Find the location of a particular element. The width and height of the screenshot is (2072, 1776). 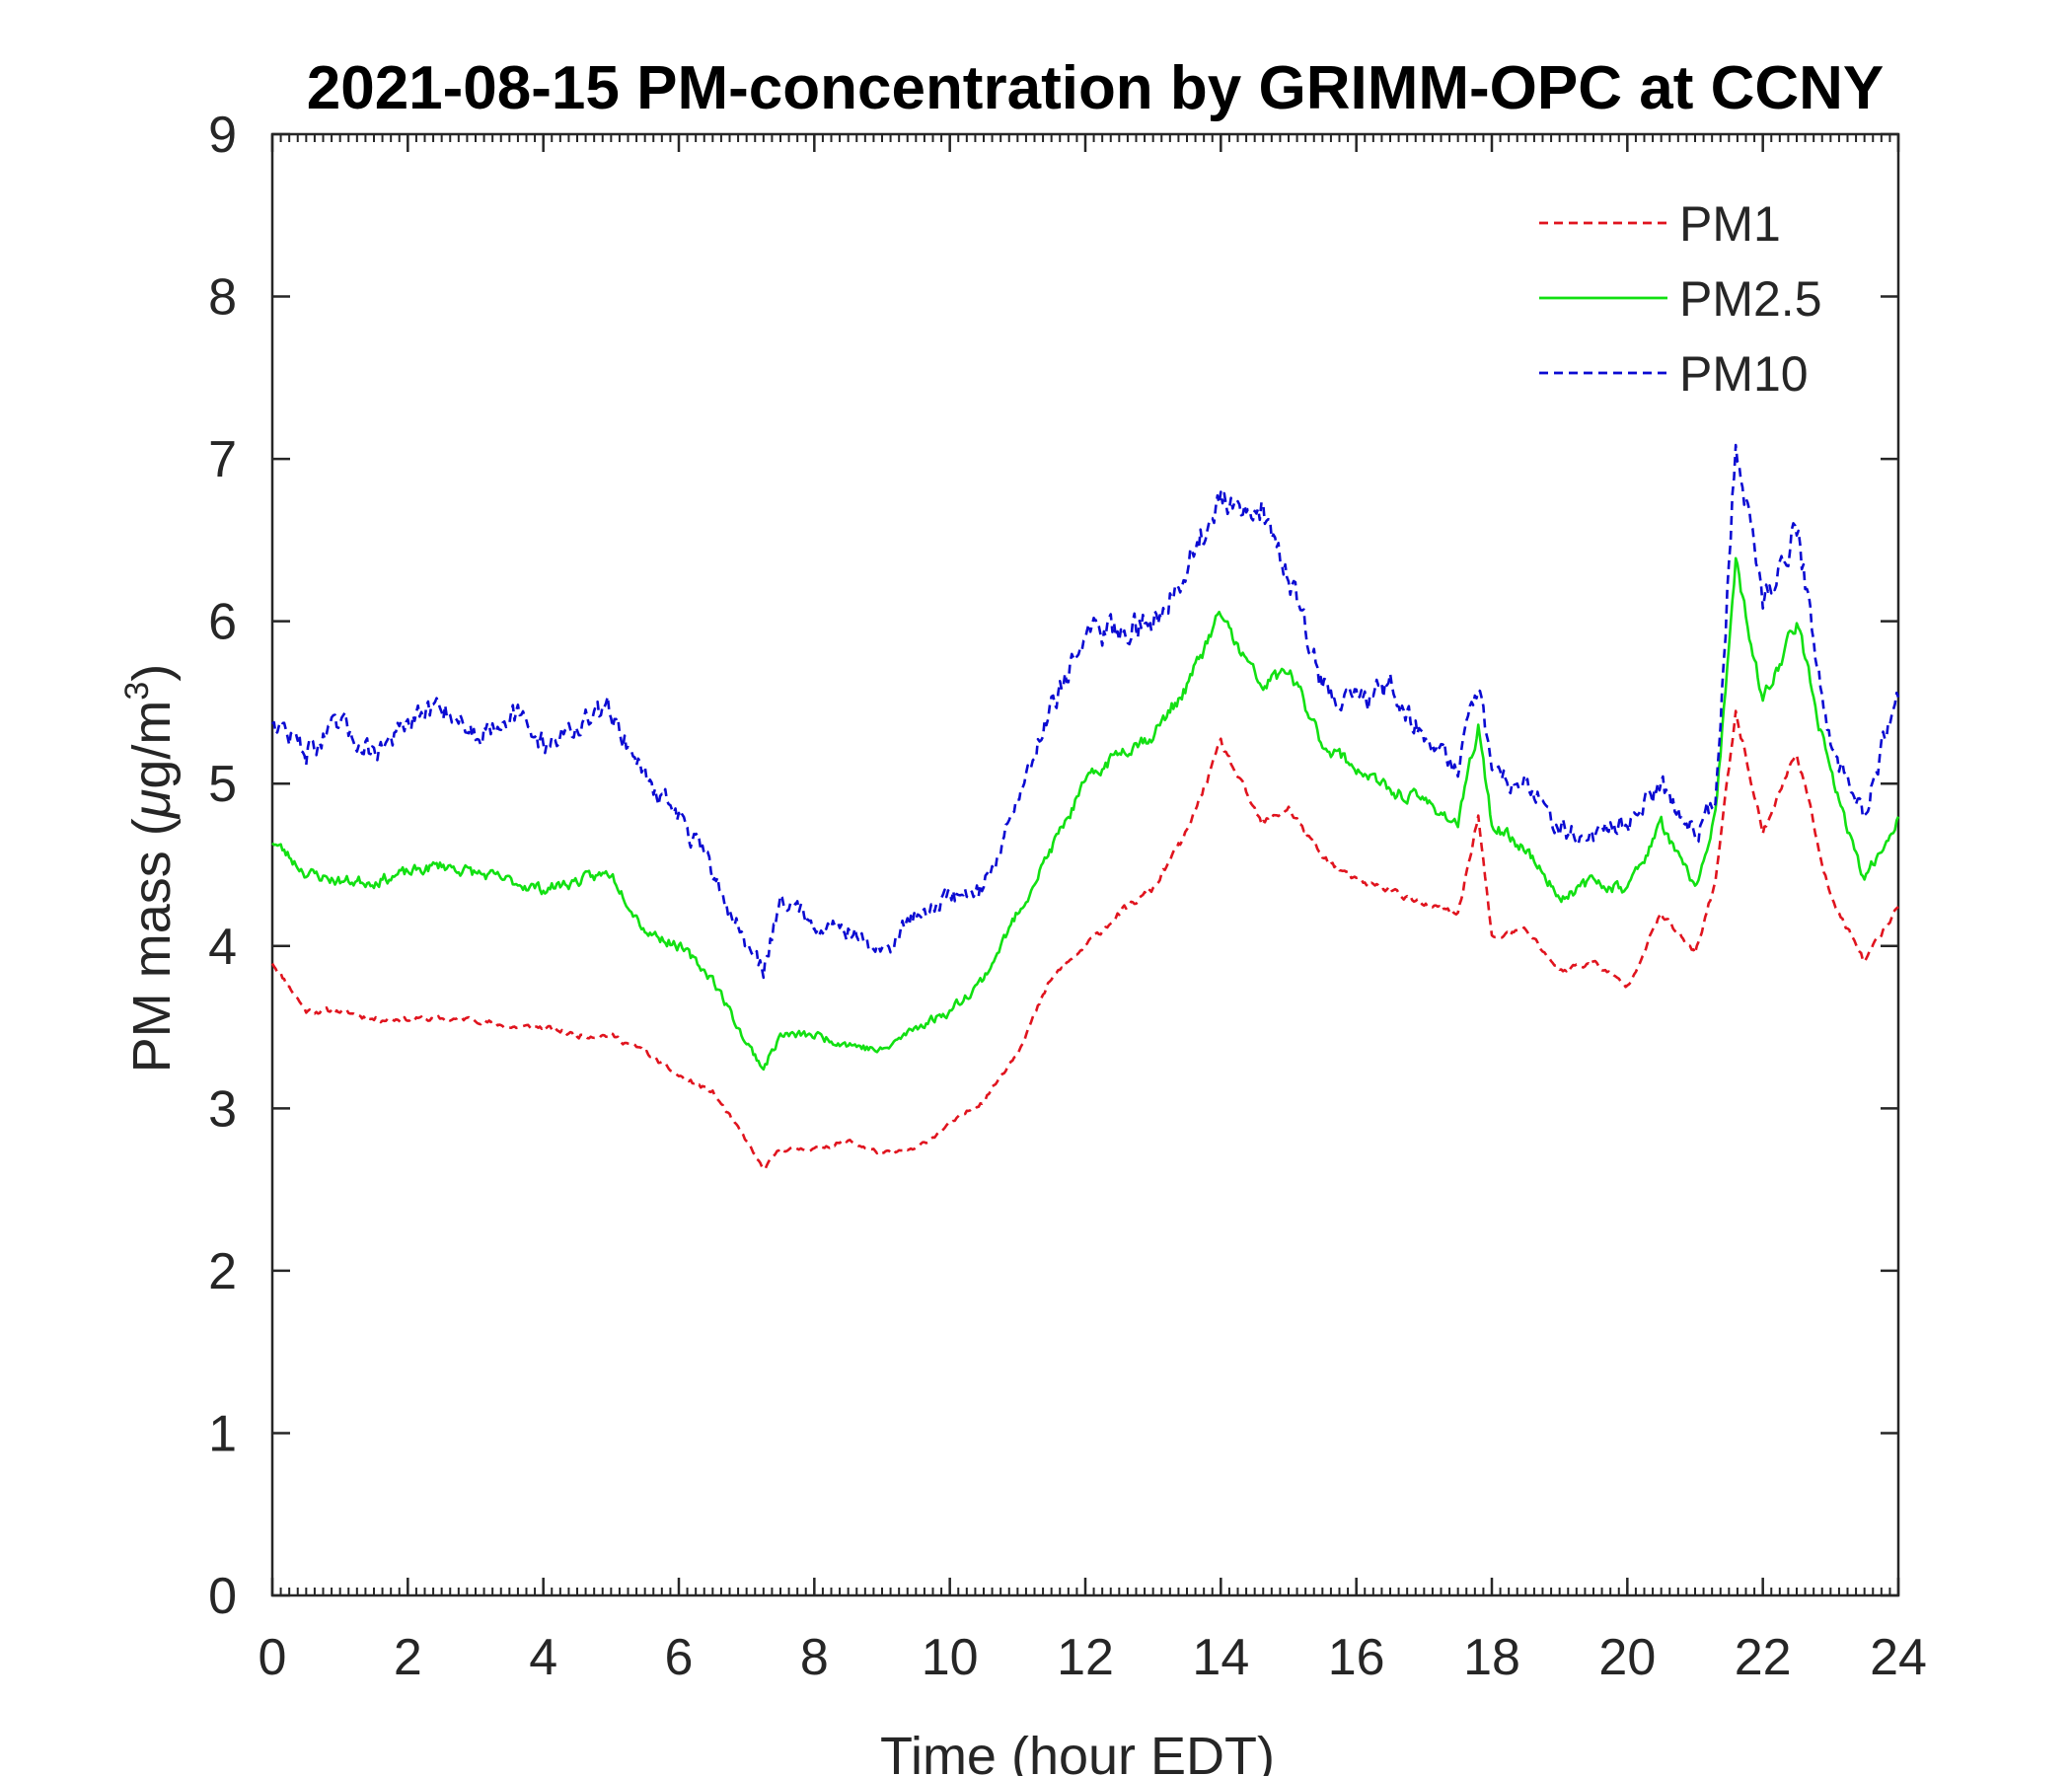

x-tick-label-0: 0 is located at coordinates (273, 1658).